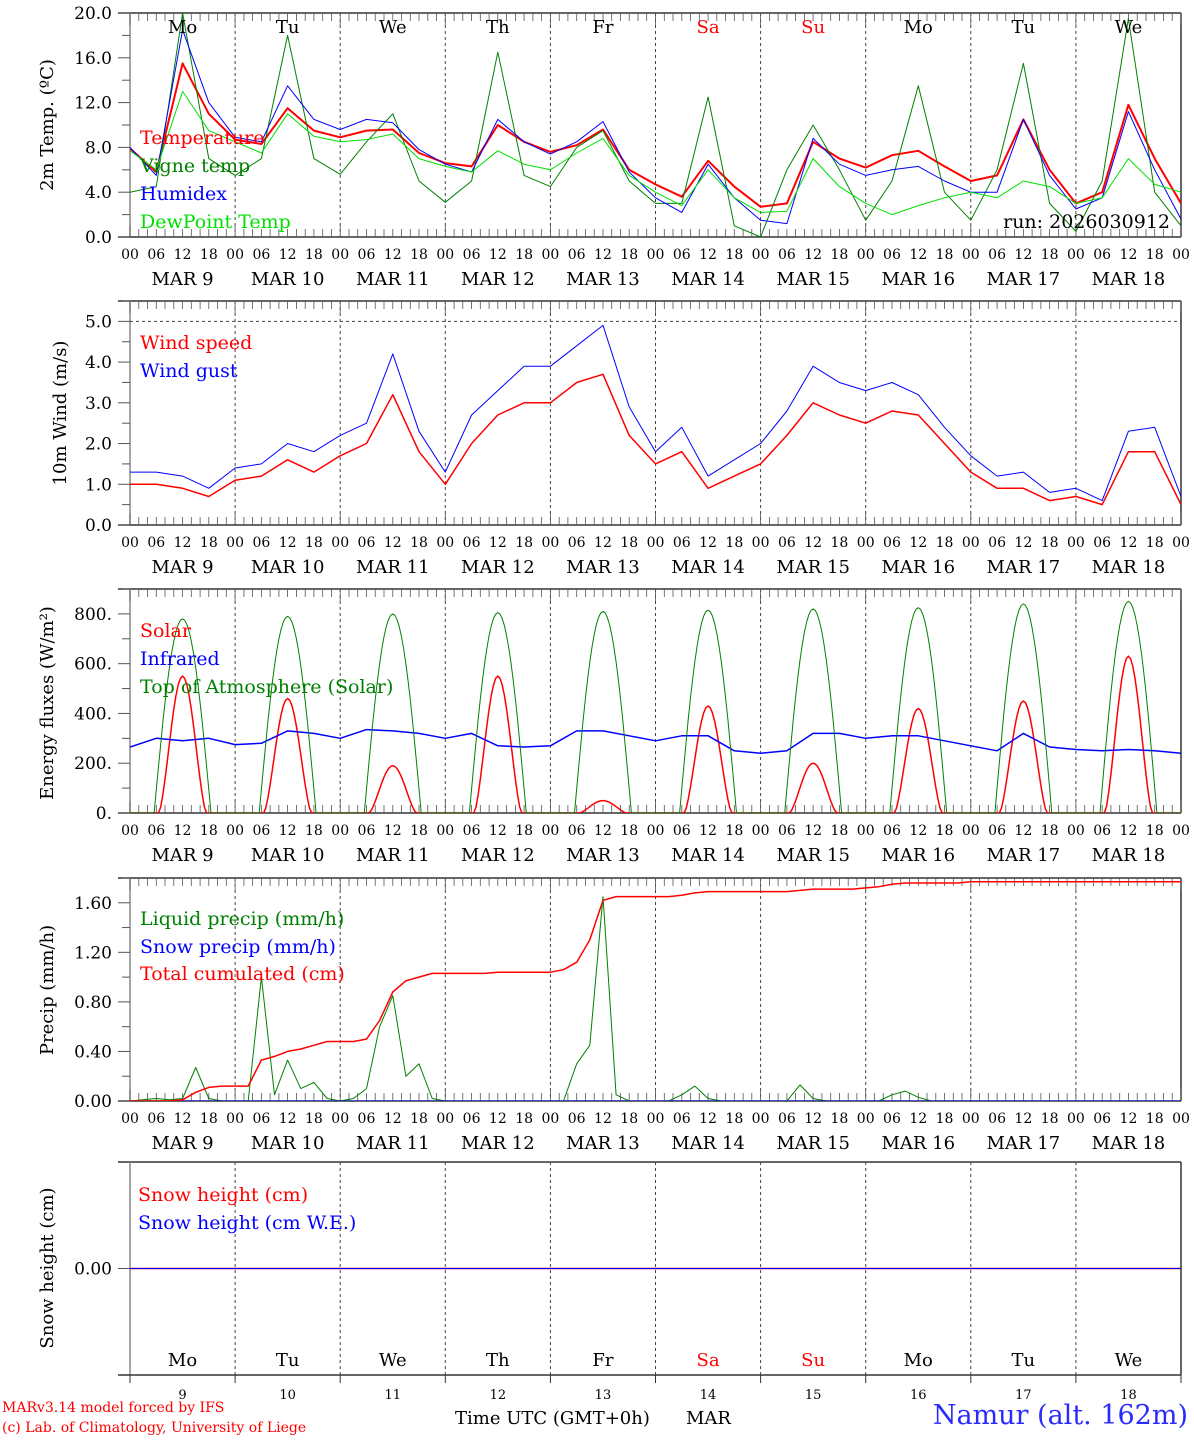  What do you see at coordinates (655, 706) in the screenshot?
I see `series-top-of-atmosphere-solar` at bounding box center [655, 706].